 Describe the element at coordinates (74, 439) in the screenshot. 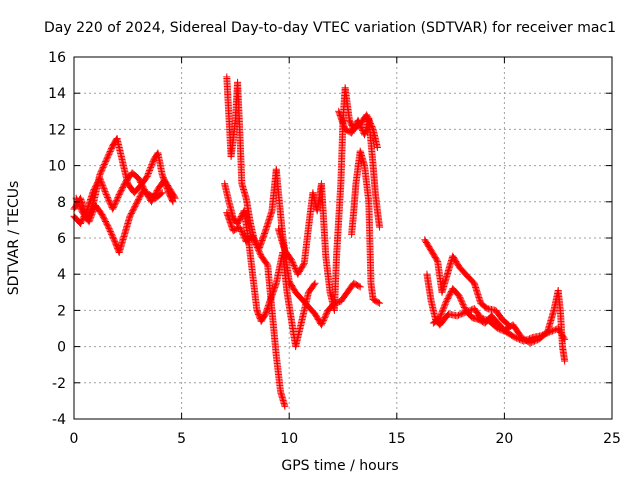

I see `x-tick-label: 0` at that location.